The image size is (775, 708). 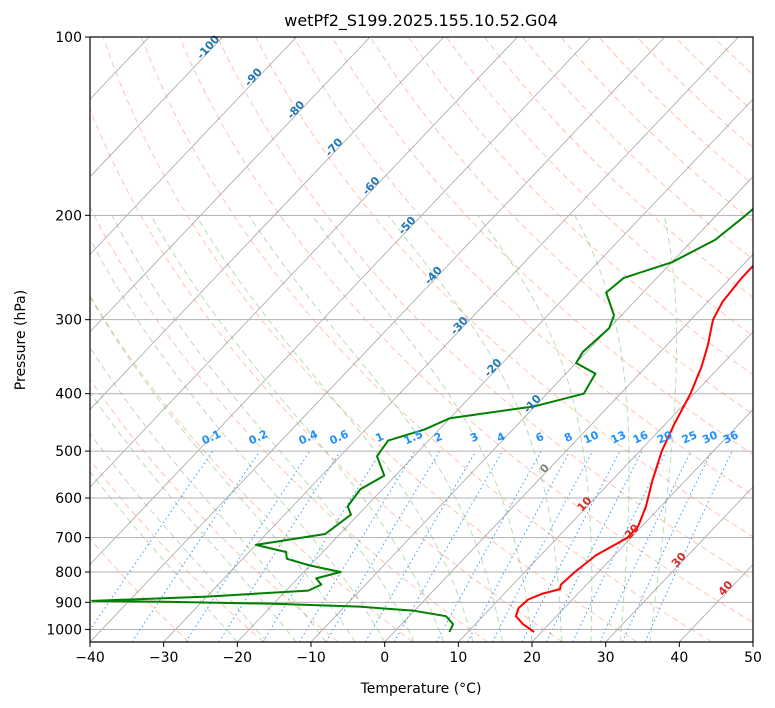 I want to click on mixing-ratio-label: 0.4, so click(x=308, y=437).